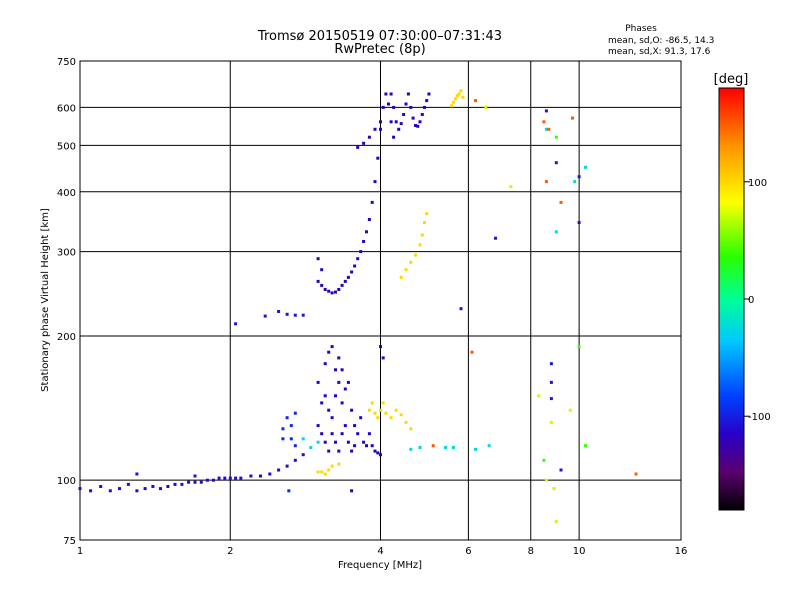  Describe the element at coordinates (751, 300) in the screenshot. I see `colorbar-tick-label: 0` at that location.